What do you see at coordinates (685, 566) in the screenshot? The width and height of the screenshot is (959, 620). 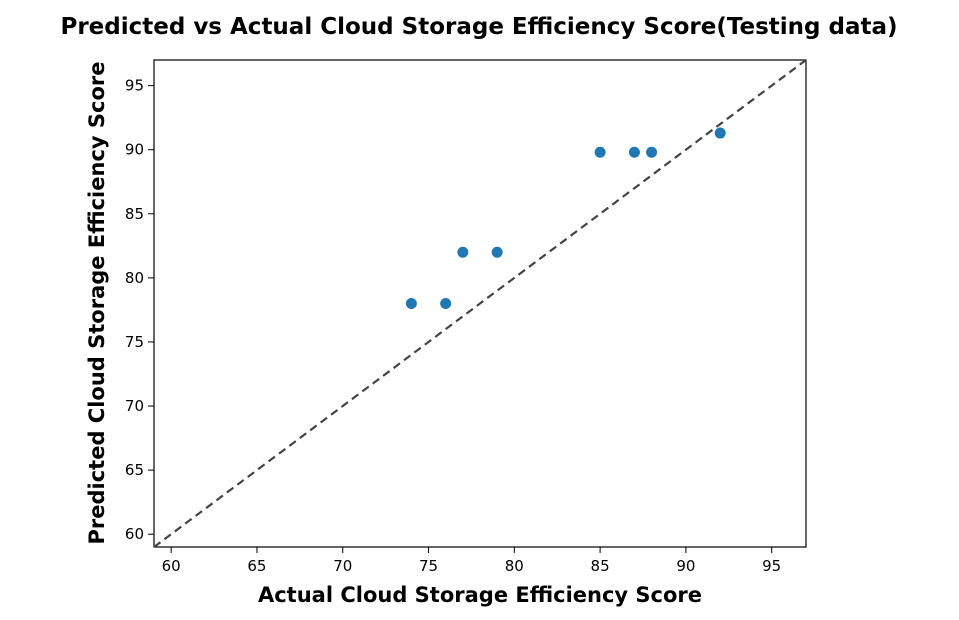 I see `x-tick-label: 90` at bounding box center [685, 566].